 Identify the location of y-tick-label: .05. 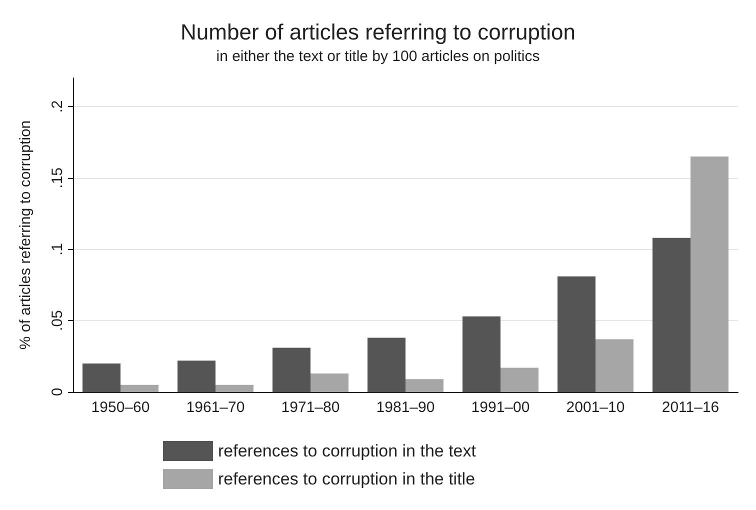
(57, 321).